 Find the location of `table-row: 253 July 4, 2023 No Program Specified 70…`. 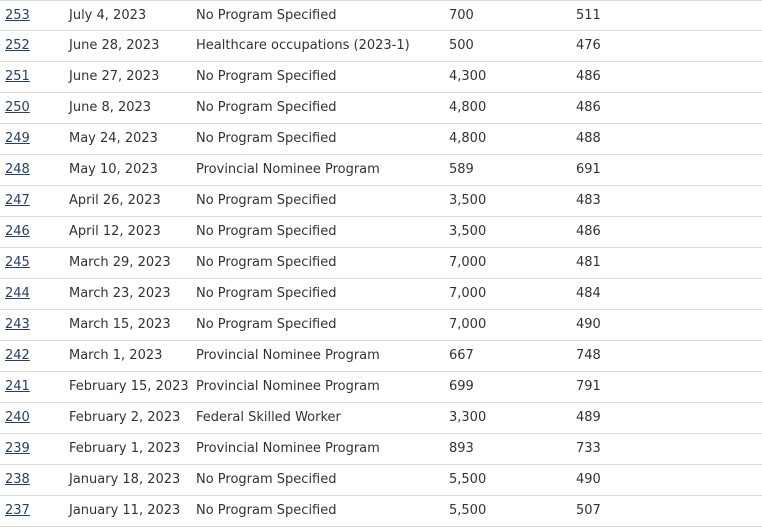

table-row: 253 July 4, 2023 No Program Specified 70… is located at coordinates (381, 16).